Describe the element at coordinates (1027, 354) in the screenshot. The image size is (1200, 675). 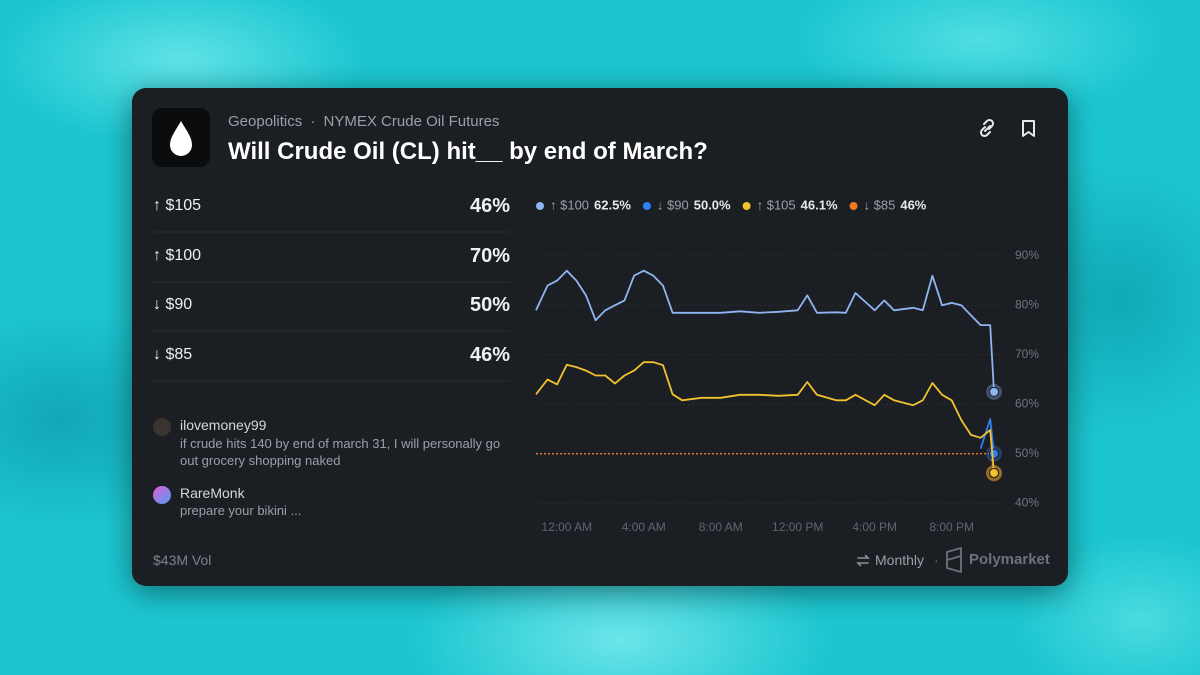
I see `y-tick-label: 70%` at that location.